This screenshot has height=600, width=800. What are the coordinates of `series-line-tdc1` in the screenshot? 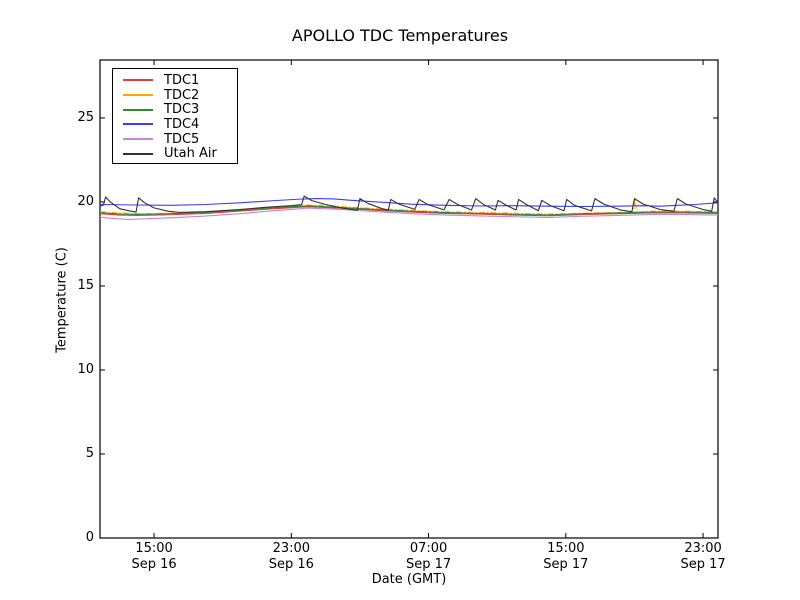 It's located at (409, 211).